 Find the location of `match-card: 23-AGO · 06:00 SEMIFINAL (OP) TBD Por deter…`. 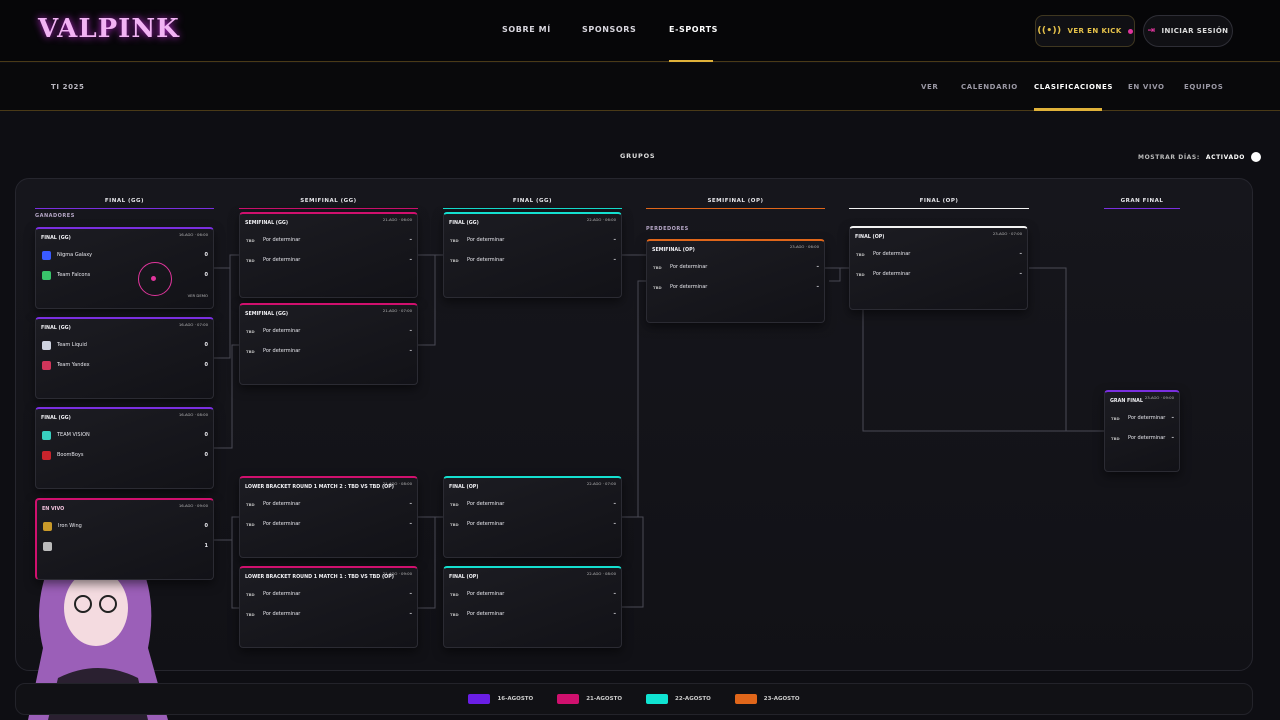

match-card: 23-AGO · 06:00 SEMIFINAL (OP) TBD Por deter… is located at coordinates (735, 281).